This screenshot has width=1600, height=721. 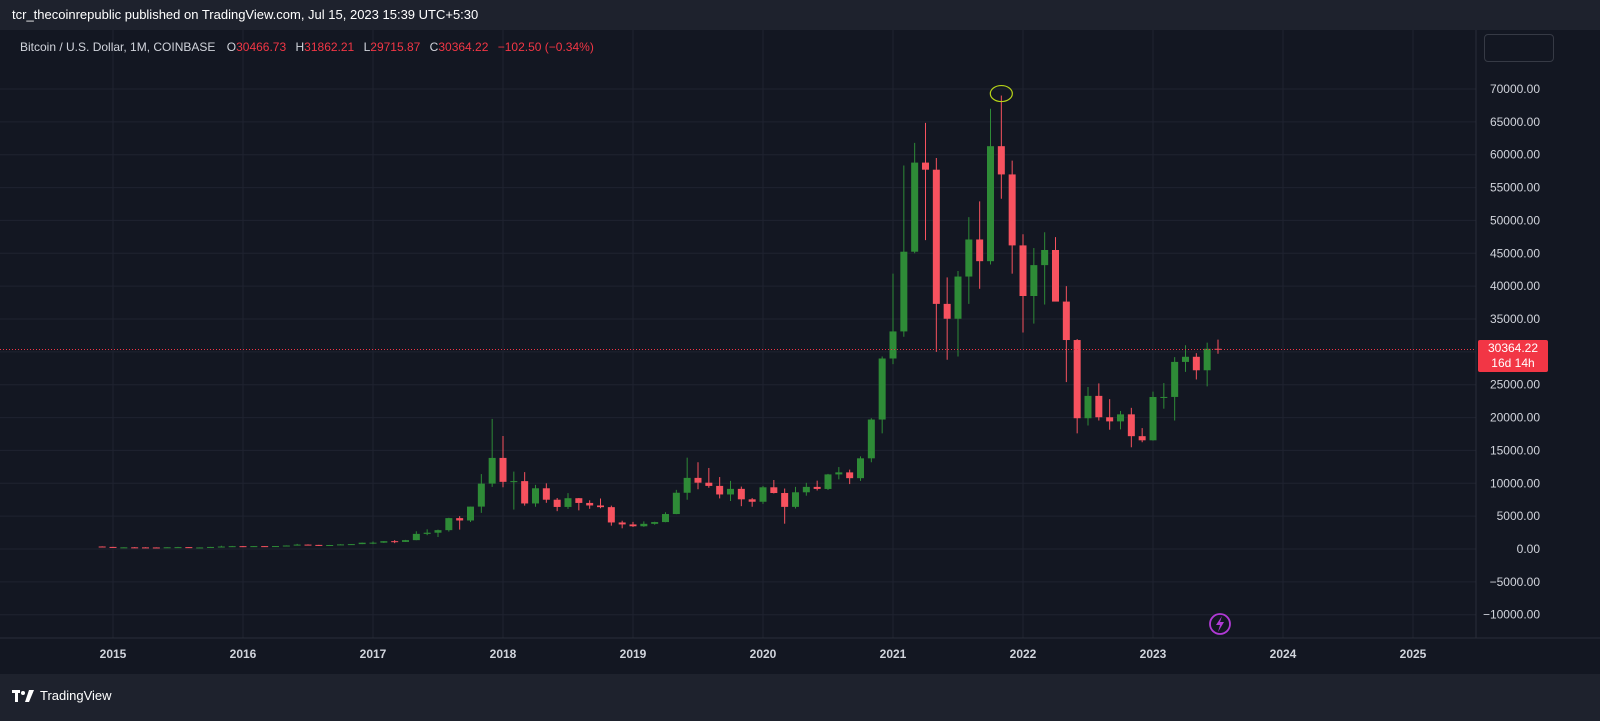 What do you see at coordinates (1519, 48) in the screenshot?
I see `toolbar-box` at bounding box center [1519, 48].